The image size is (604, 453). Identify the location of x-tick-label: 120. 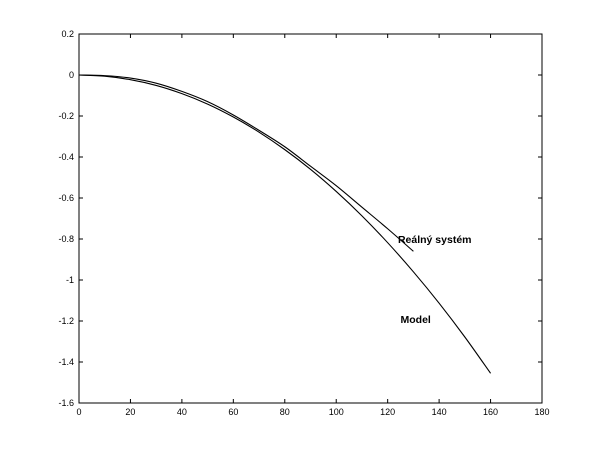
(387, 412).